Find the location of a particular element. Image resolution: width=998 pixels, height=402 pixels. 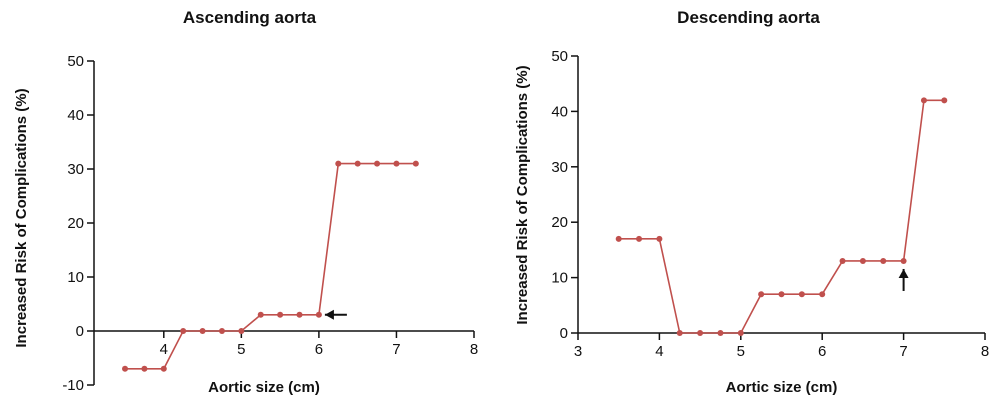

chart-title: Descending aorta is located at coordinates (748, 17).